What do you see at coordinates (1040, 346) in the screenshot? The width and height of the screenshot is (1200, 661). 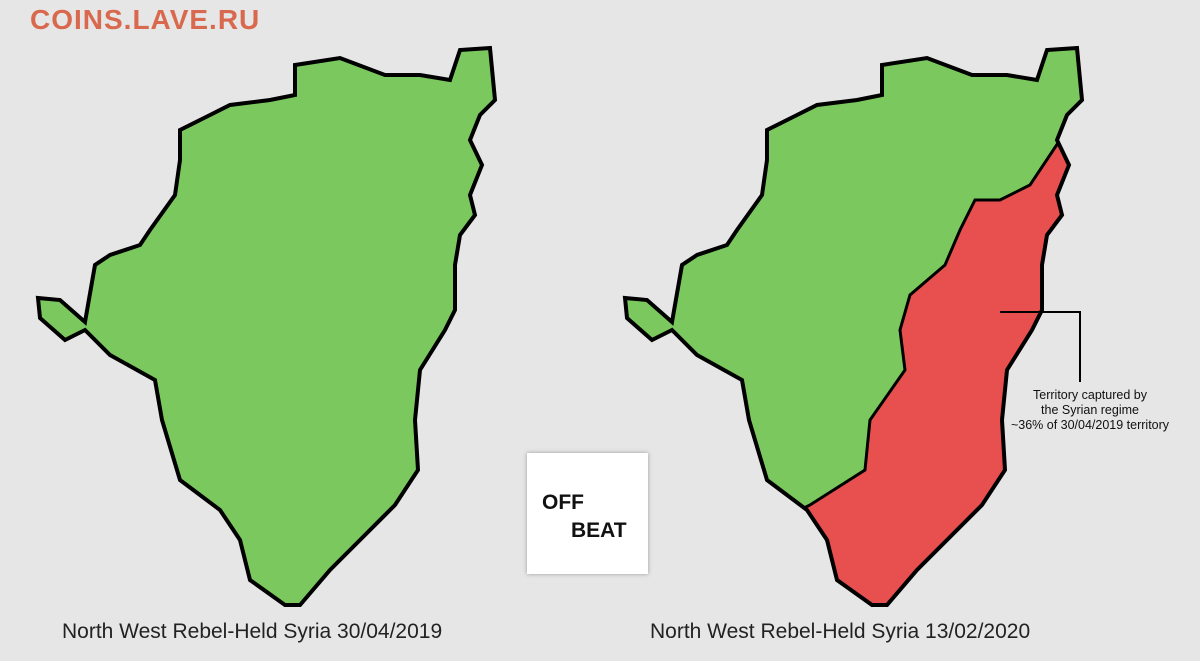 I see `annotation-leader-line` at bounding box center [1040, 346].